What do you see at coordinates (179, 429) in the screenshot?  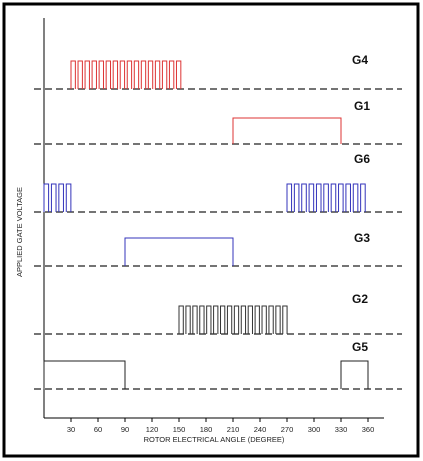 I see `x-tick-label-150: 150` at bounding box center [179, 429].